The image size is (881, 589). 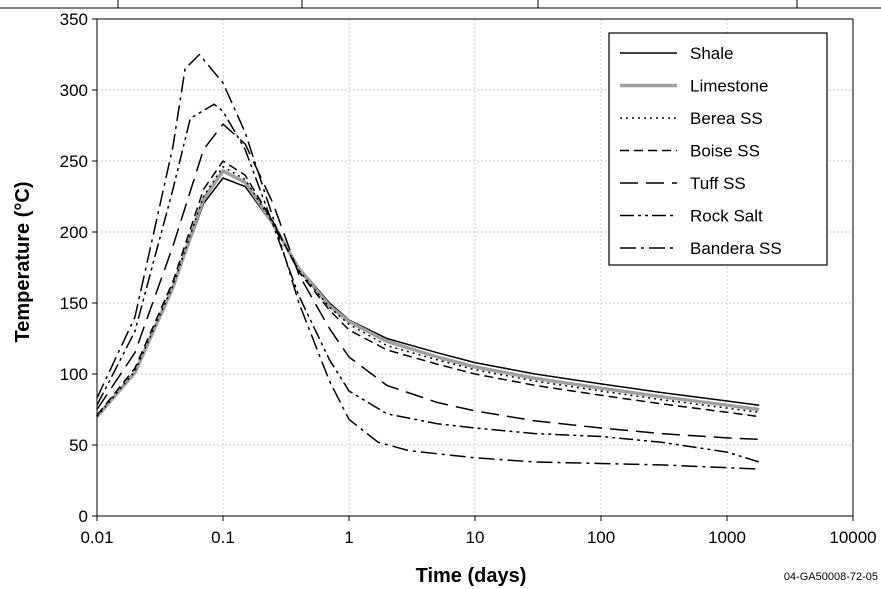 I want to click on legend-label: Shale, so click(x=711, y=53).